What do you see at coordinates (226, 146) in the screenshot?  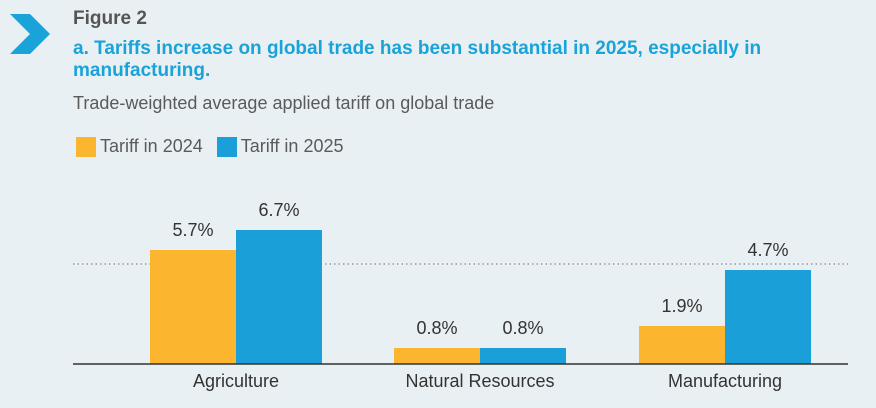 I see `legend-swatch-2025` at bounding box center [226, 146].